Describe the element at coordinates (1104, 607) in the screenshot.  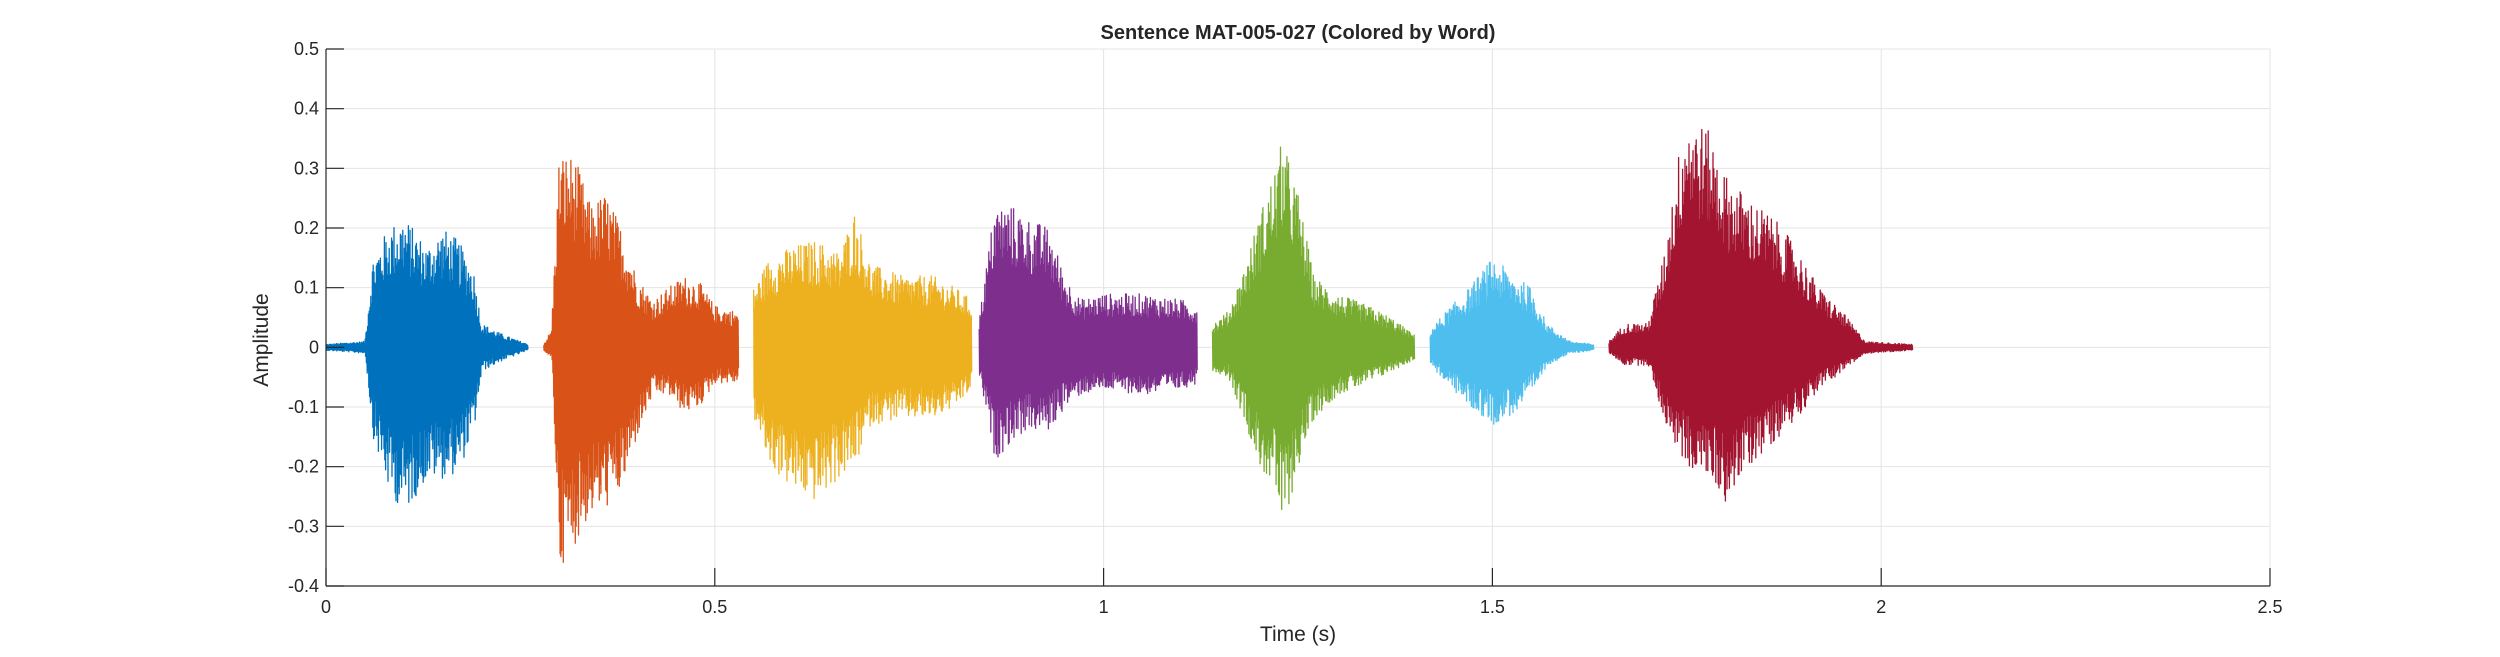
I see `x-tick-label: 1` at that location.